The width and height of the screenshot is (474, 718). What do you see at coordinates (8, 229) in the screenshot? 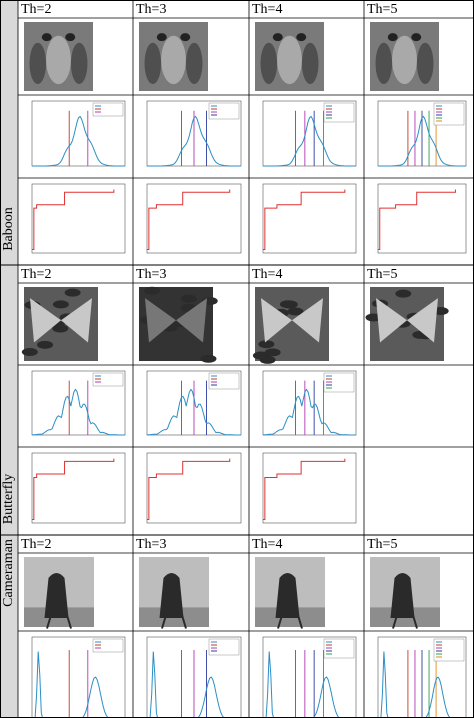
I see `row-label: Baboon` at bounding box center [8, 229].